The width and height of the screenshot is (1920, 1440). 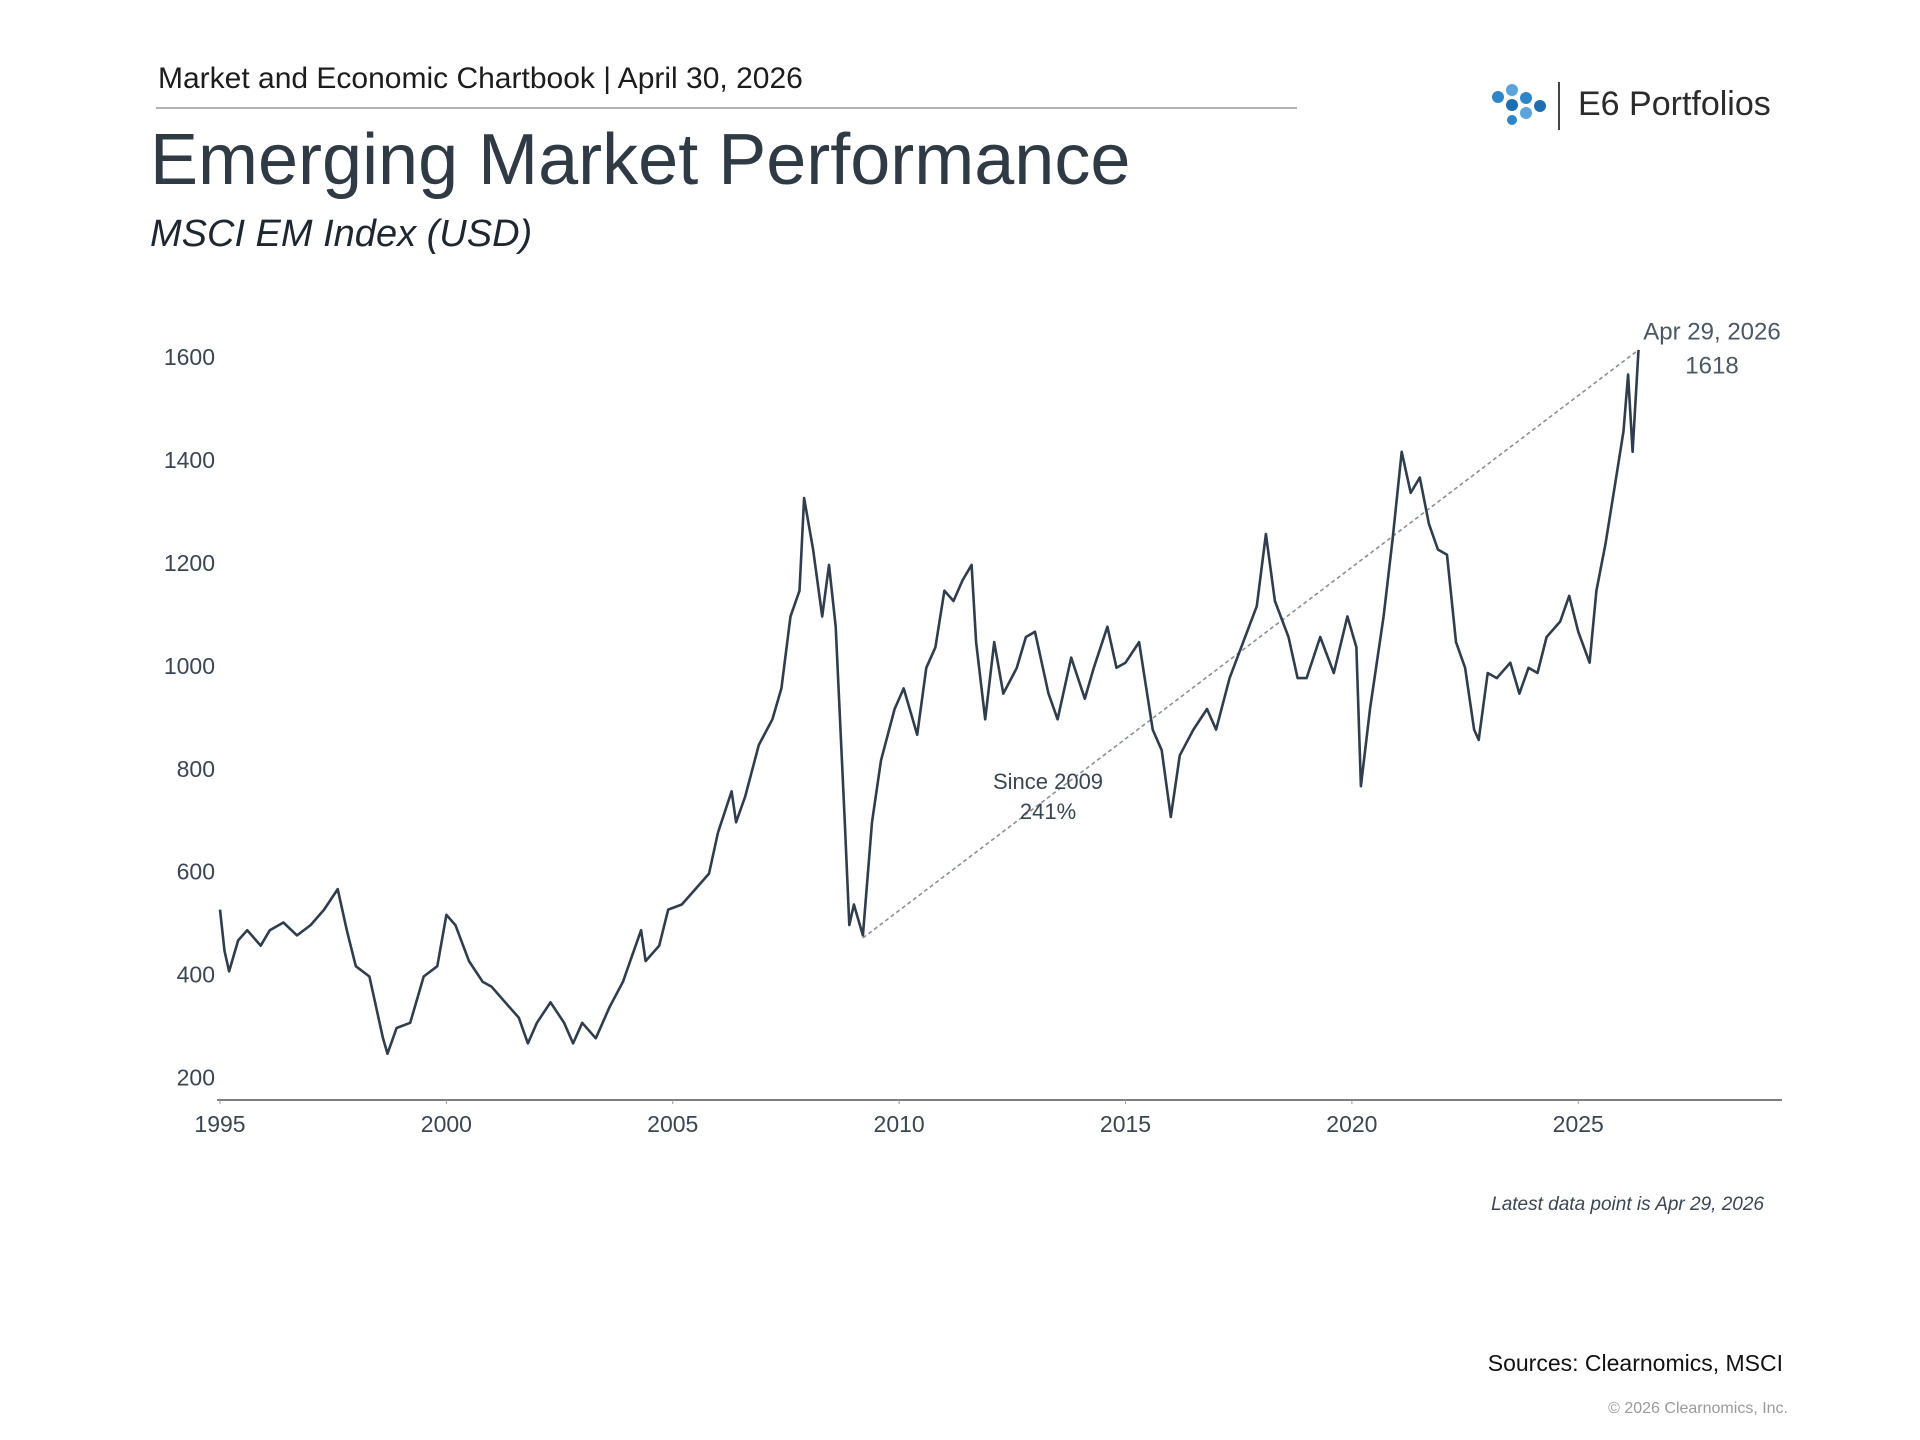 I want to click on y-tick-label: 800, so click(x=196, y=769).